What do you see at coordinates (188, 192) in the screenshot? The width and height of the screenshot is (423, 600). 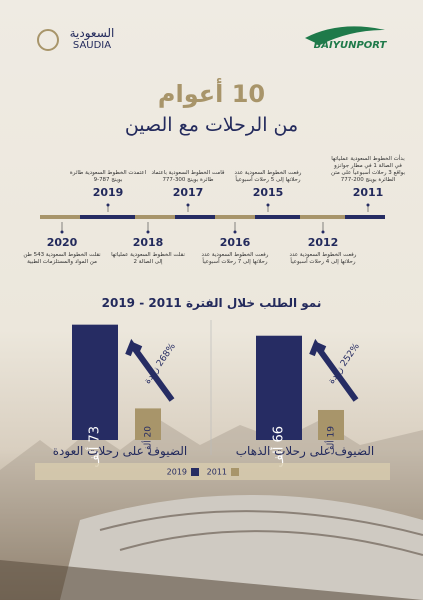 I see `event-year: 2017` at bounding box center [188, 192].